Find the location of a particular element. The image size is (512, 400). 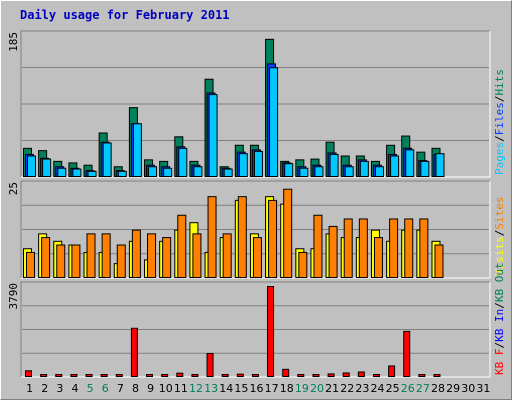

legend-entry-kb-f: KB F is located at coordinates (499, 362).